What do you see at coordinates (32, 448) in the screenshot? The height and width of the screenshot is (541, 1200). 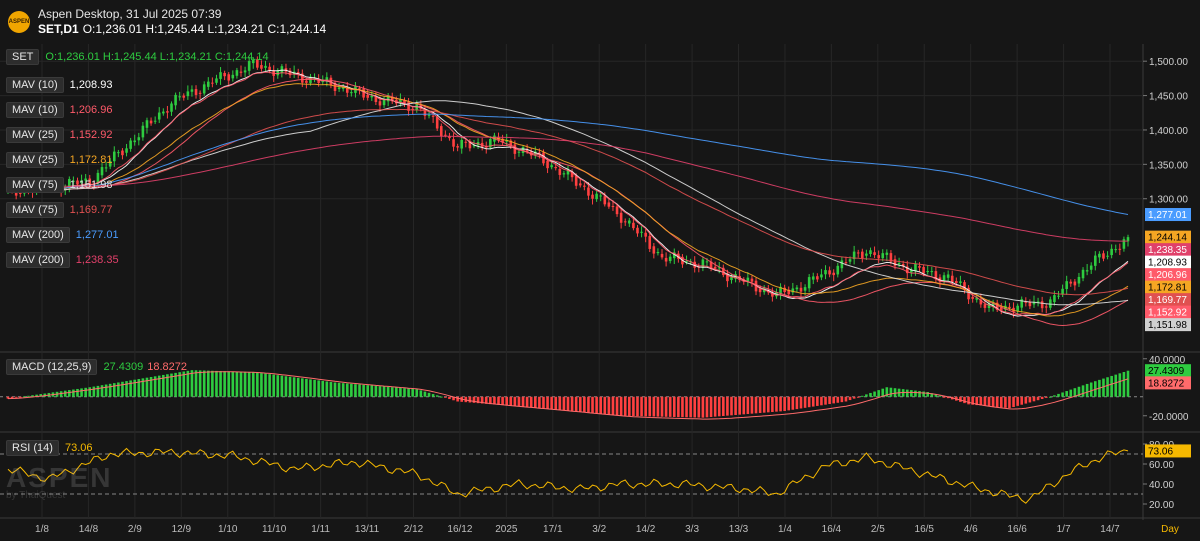 I see `rsi-legend-label: RSI (14)` at bounding box center [32, 448].